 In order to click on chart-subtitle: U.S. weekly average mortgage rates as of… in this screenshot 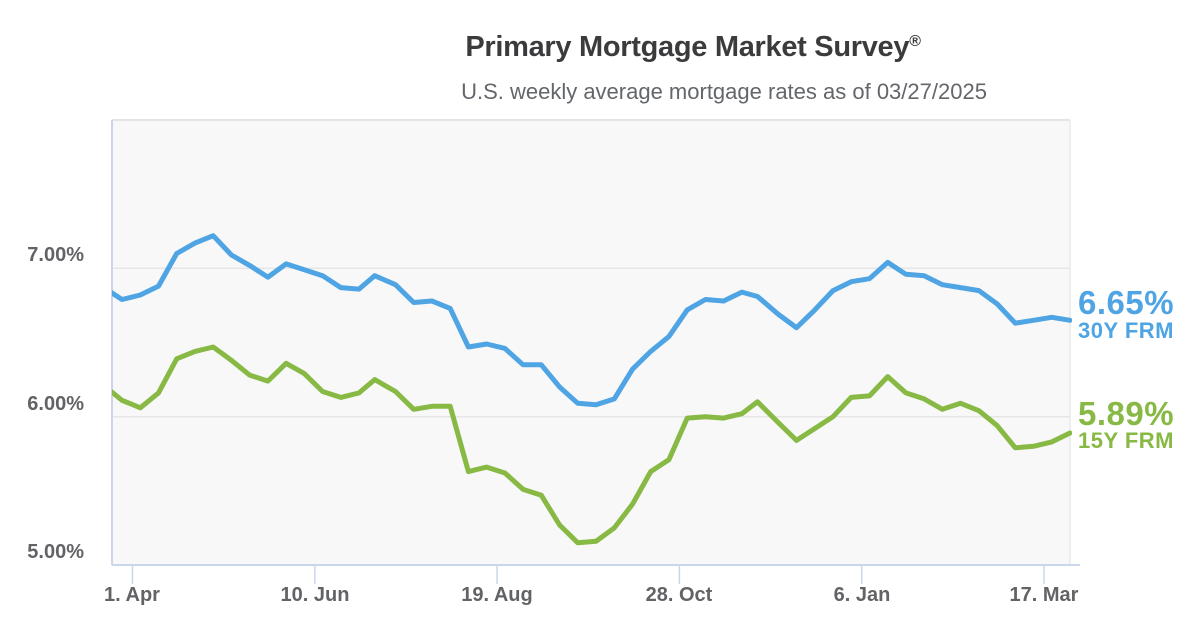, I will do `click(724, 91)`.